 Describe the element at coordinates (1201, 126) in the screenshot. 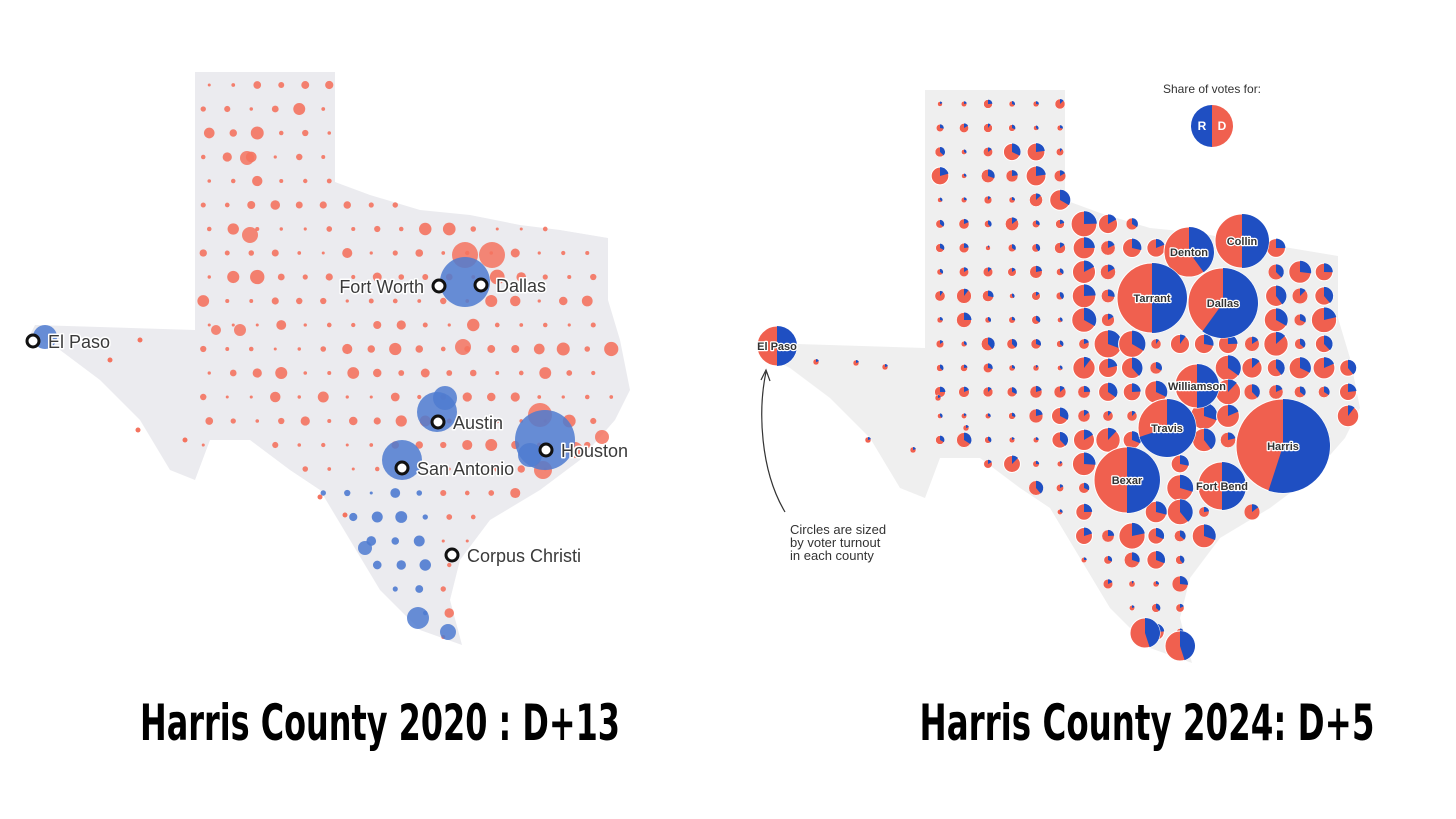

I see `legend-r` at that location.